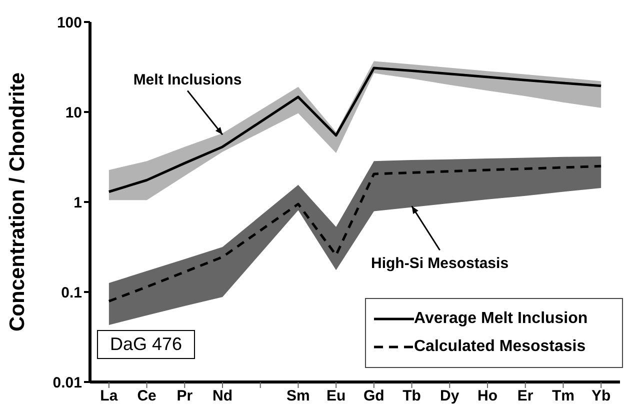 This screenshot has width=634, height=408. Describe the element at coordinates (500, 347) in the screenshot. I see `legend-label: Calculated Mesostasis` at that location.